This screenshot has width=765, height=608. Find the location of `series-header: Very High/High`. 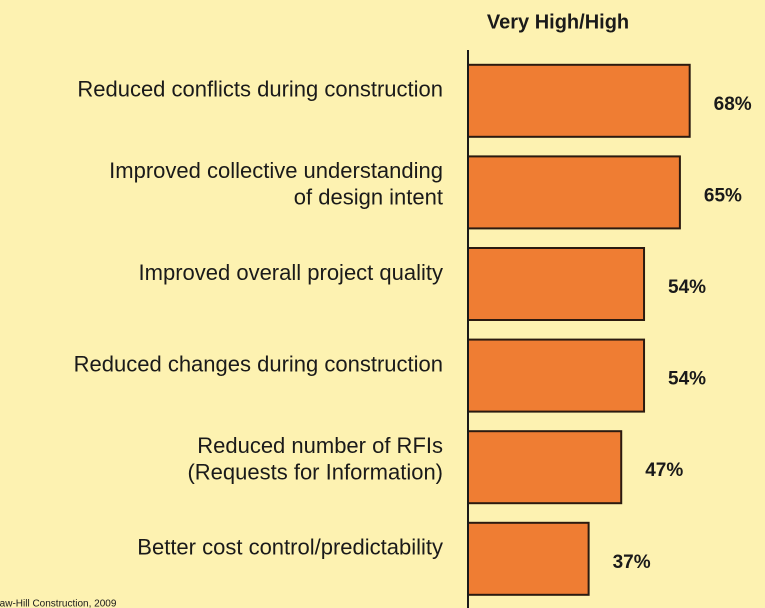

series-header: Very High/High is located at coordinates (558, 22).